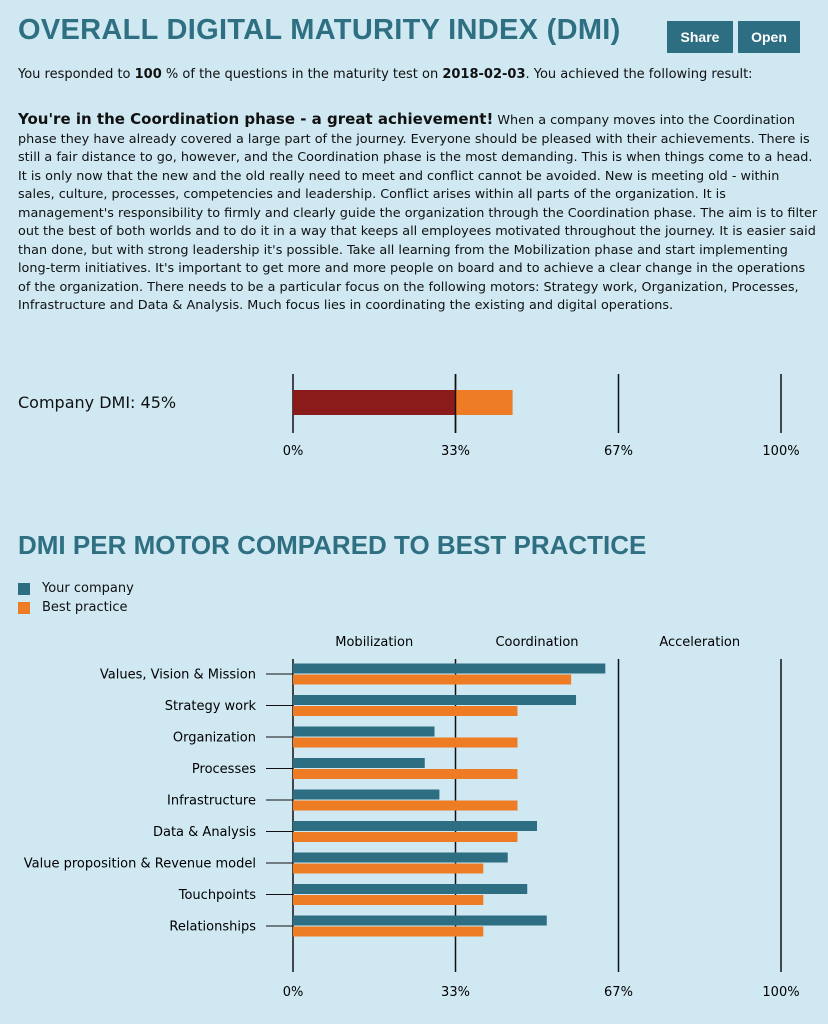  What do you see at coordinates (405, 774) in the screenshot?
I see `bar-best-practice-processes` at bounding box center [405, 774].